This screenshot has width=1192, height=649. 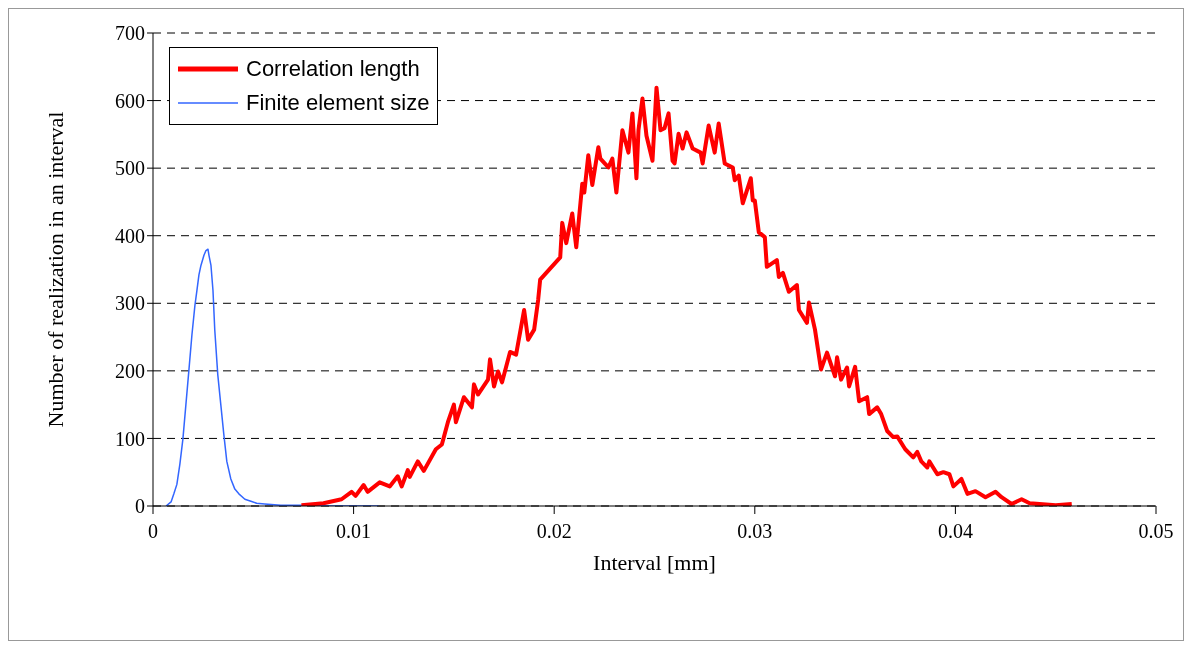 I want to click on y-tick-label: 0, so click(x=140, y=506).